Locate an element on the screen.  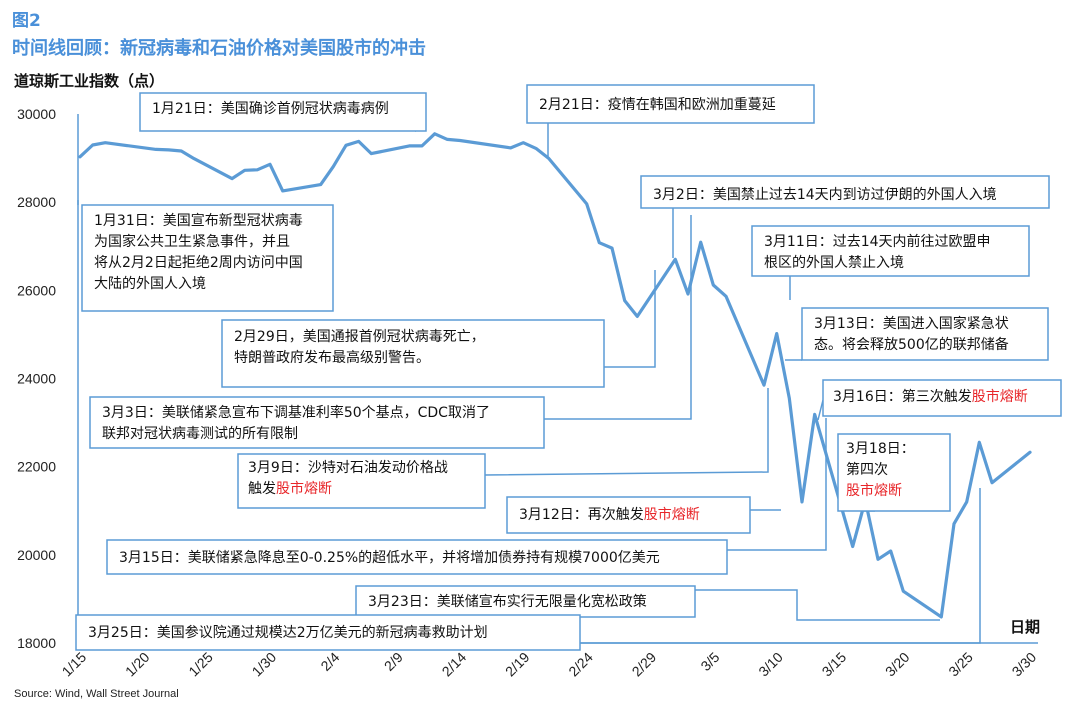
x-tick-label: 1/15 is located at coordinates (74, 664).